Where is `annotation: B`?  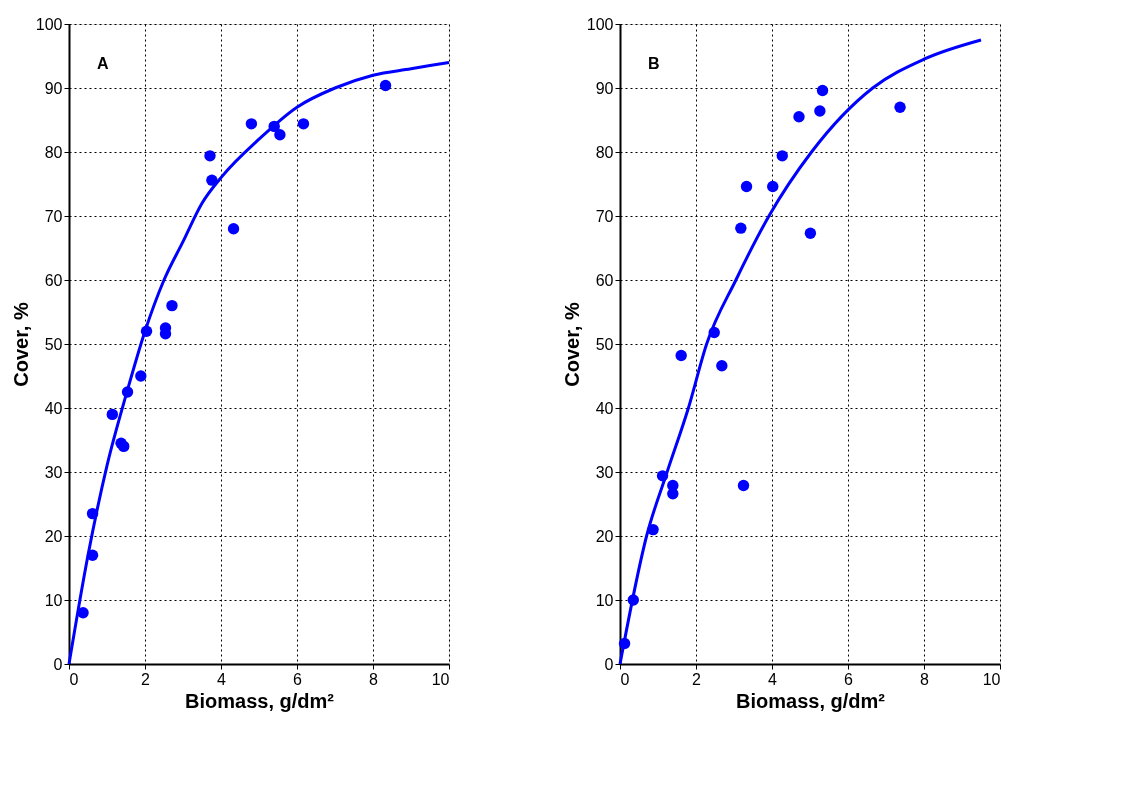
annotation: B is located at coordinates (654, 63).